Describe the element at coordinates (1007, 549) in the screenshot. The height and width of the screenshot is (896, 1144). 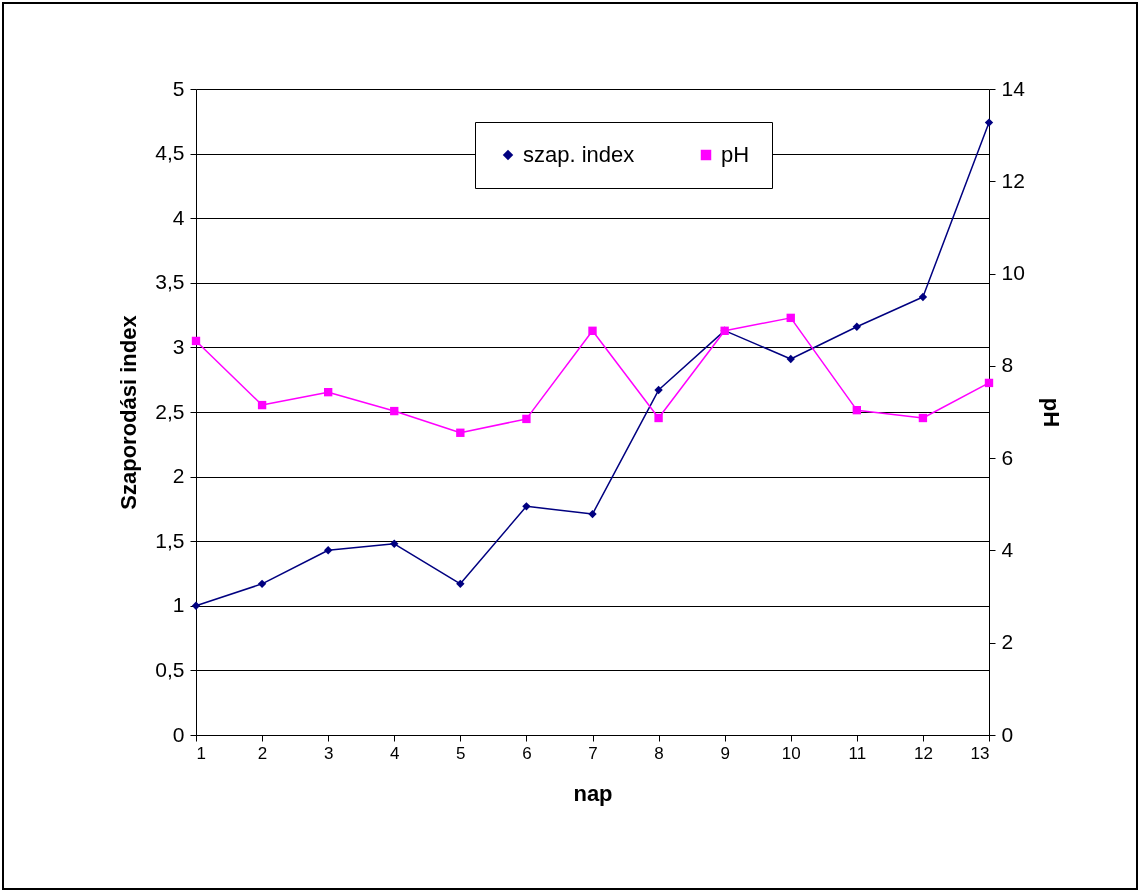
I see `y2-tick-label: 4` at that location.